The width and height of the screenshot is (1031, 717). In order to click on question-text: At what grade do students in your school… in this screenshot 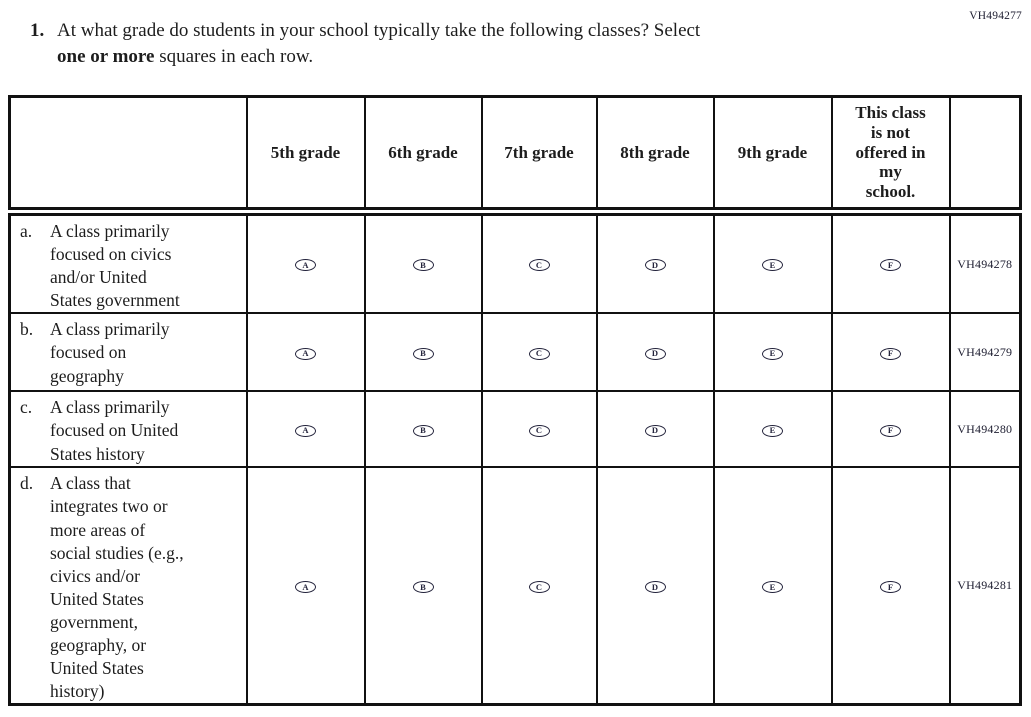, I will do `click(378, 44)`.